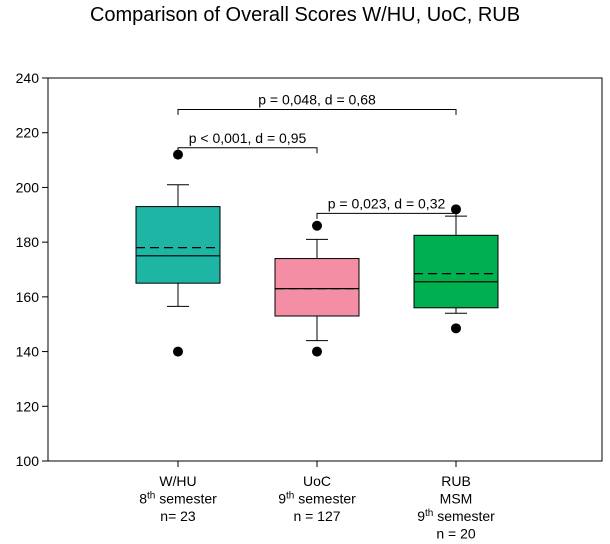  What do you see at coordinates (28, 352) in the screenshot?
I see `y-tick-label: 140` at bounding box center [28, 352].